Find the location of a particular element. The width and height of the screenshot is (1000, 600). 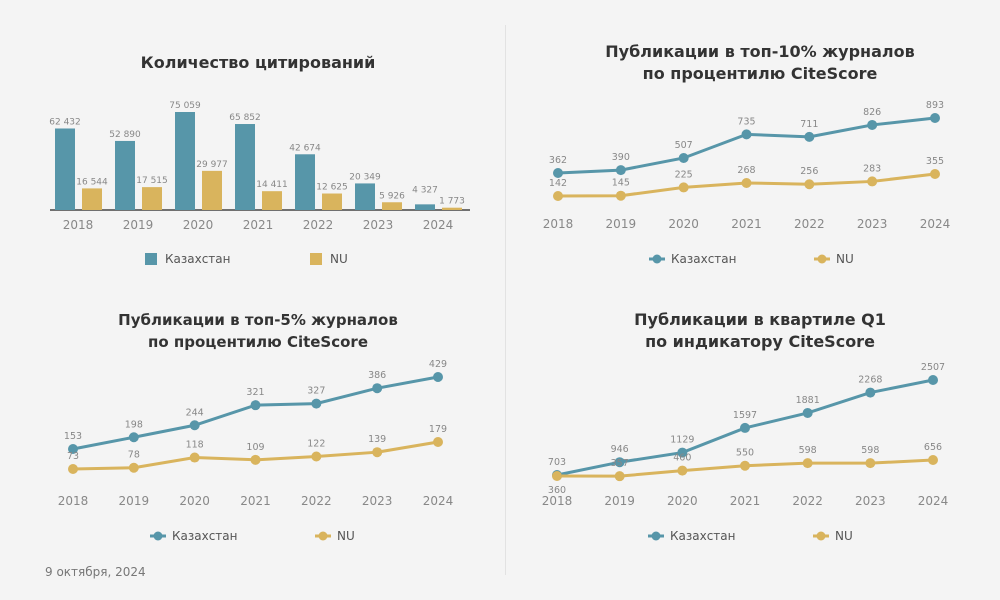

data-label: 109 is located at coordinates (255, 447).